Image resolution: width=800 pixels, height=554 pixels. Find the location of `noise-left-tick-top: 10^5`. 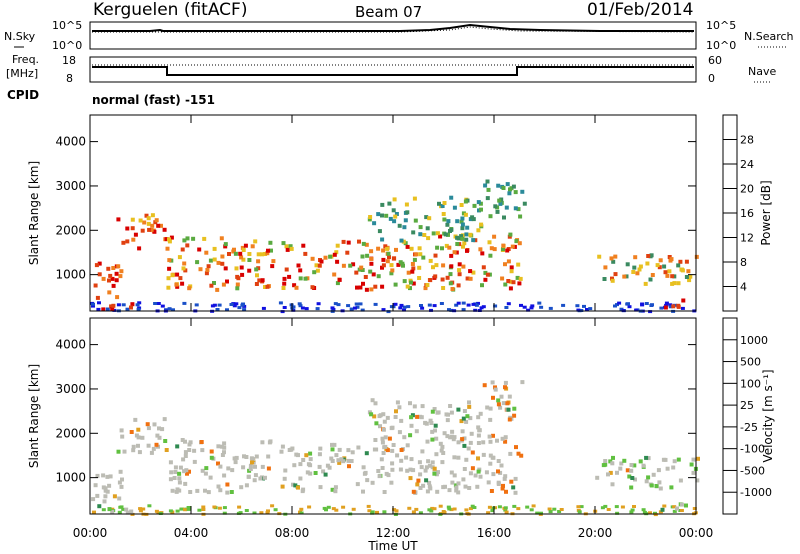

noise-left-tick-top: 10^5 is located at coordinates (67, 25).